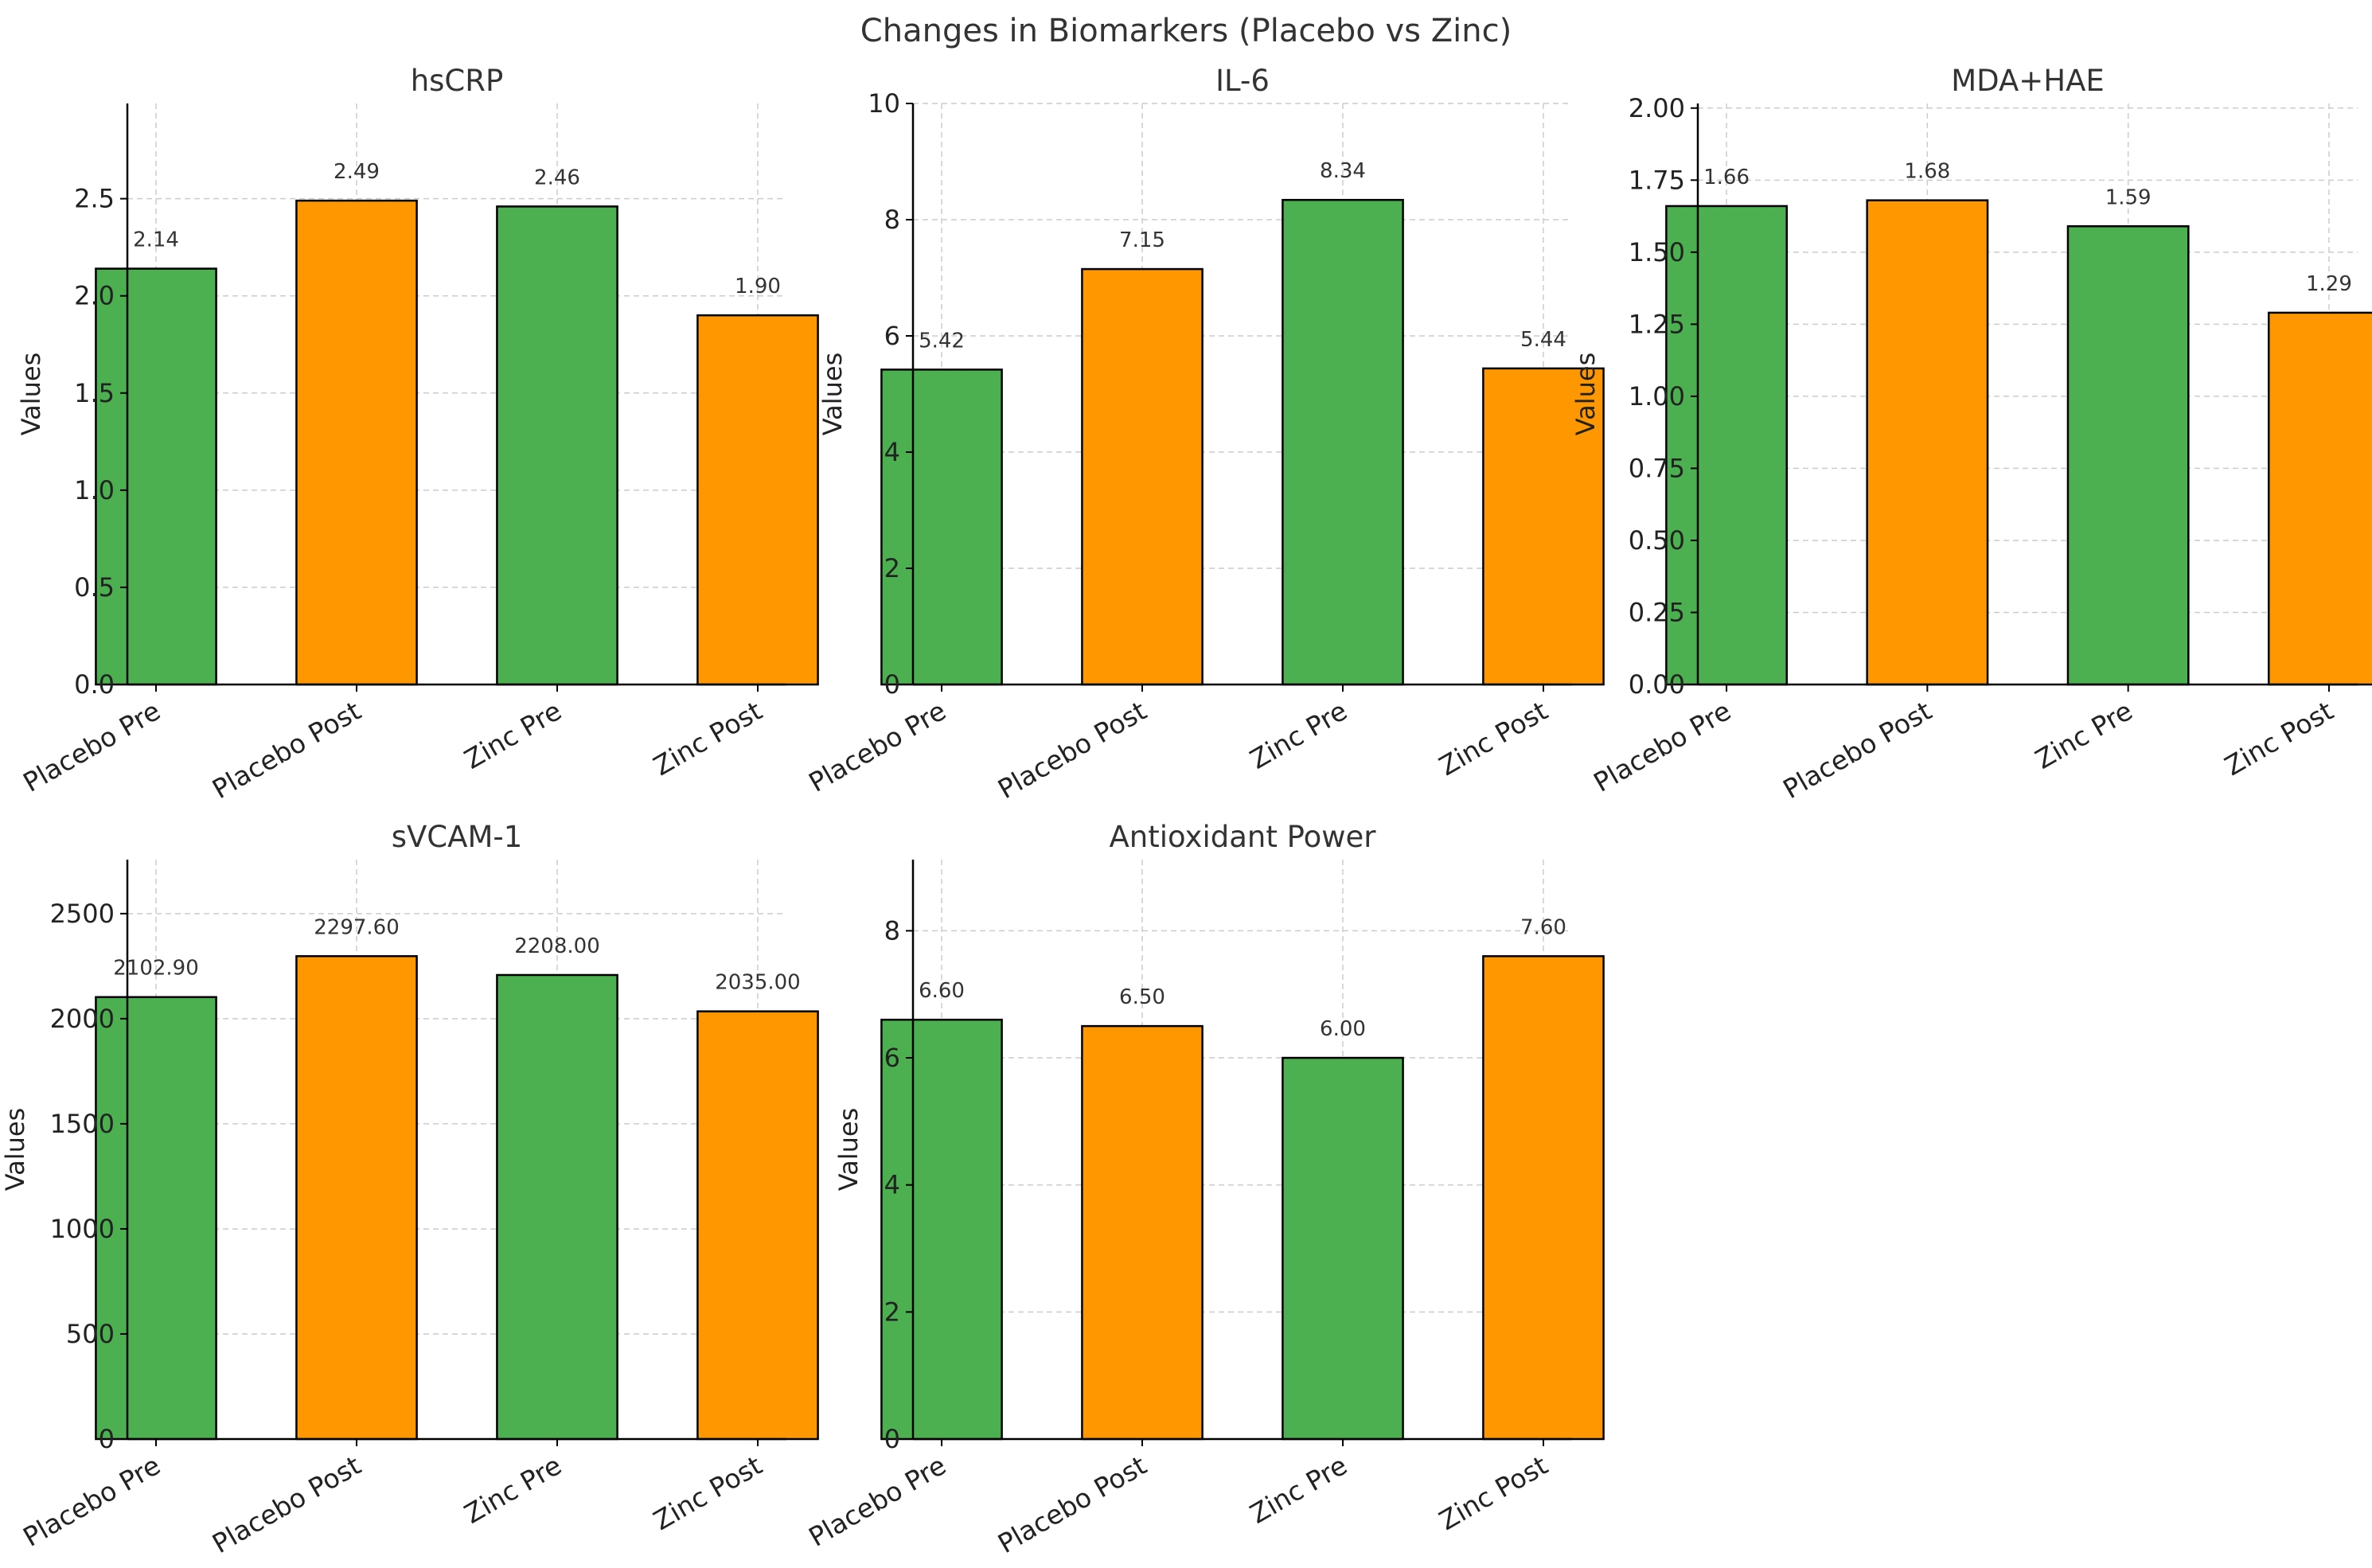 The image size is (2372, 1568). I want to click on data-label: 1.68, so click(1927, 172).